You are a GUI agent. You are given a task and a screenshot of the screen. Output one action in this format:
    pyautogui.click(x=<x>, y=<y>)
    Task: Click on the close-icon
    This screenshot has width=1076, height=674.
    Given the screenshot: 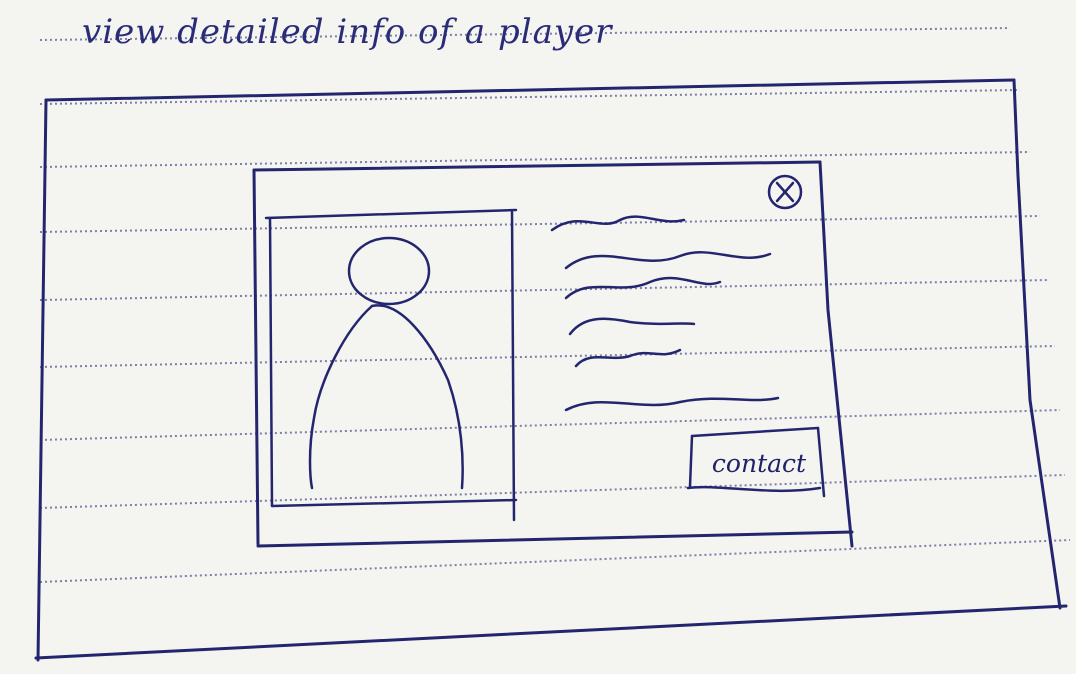 What is the action you would take?
    pyautogui.click(x=785, y=192)
    